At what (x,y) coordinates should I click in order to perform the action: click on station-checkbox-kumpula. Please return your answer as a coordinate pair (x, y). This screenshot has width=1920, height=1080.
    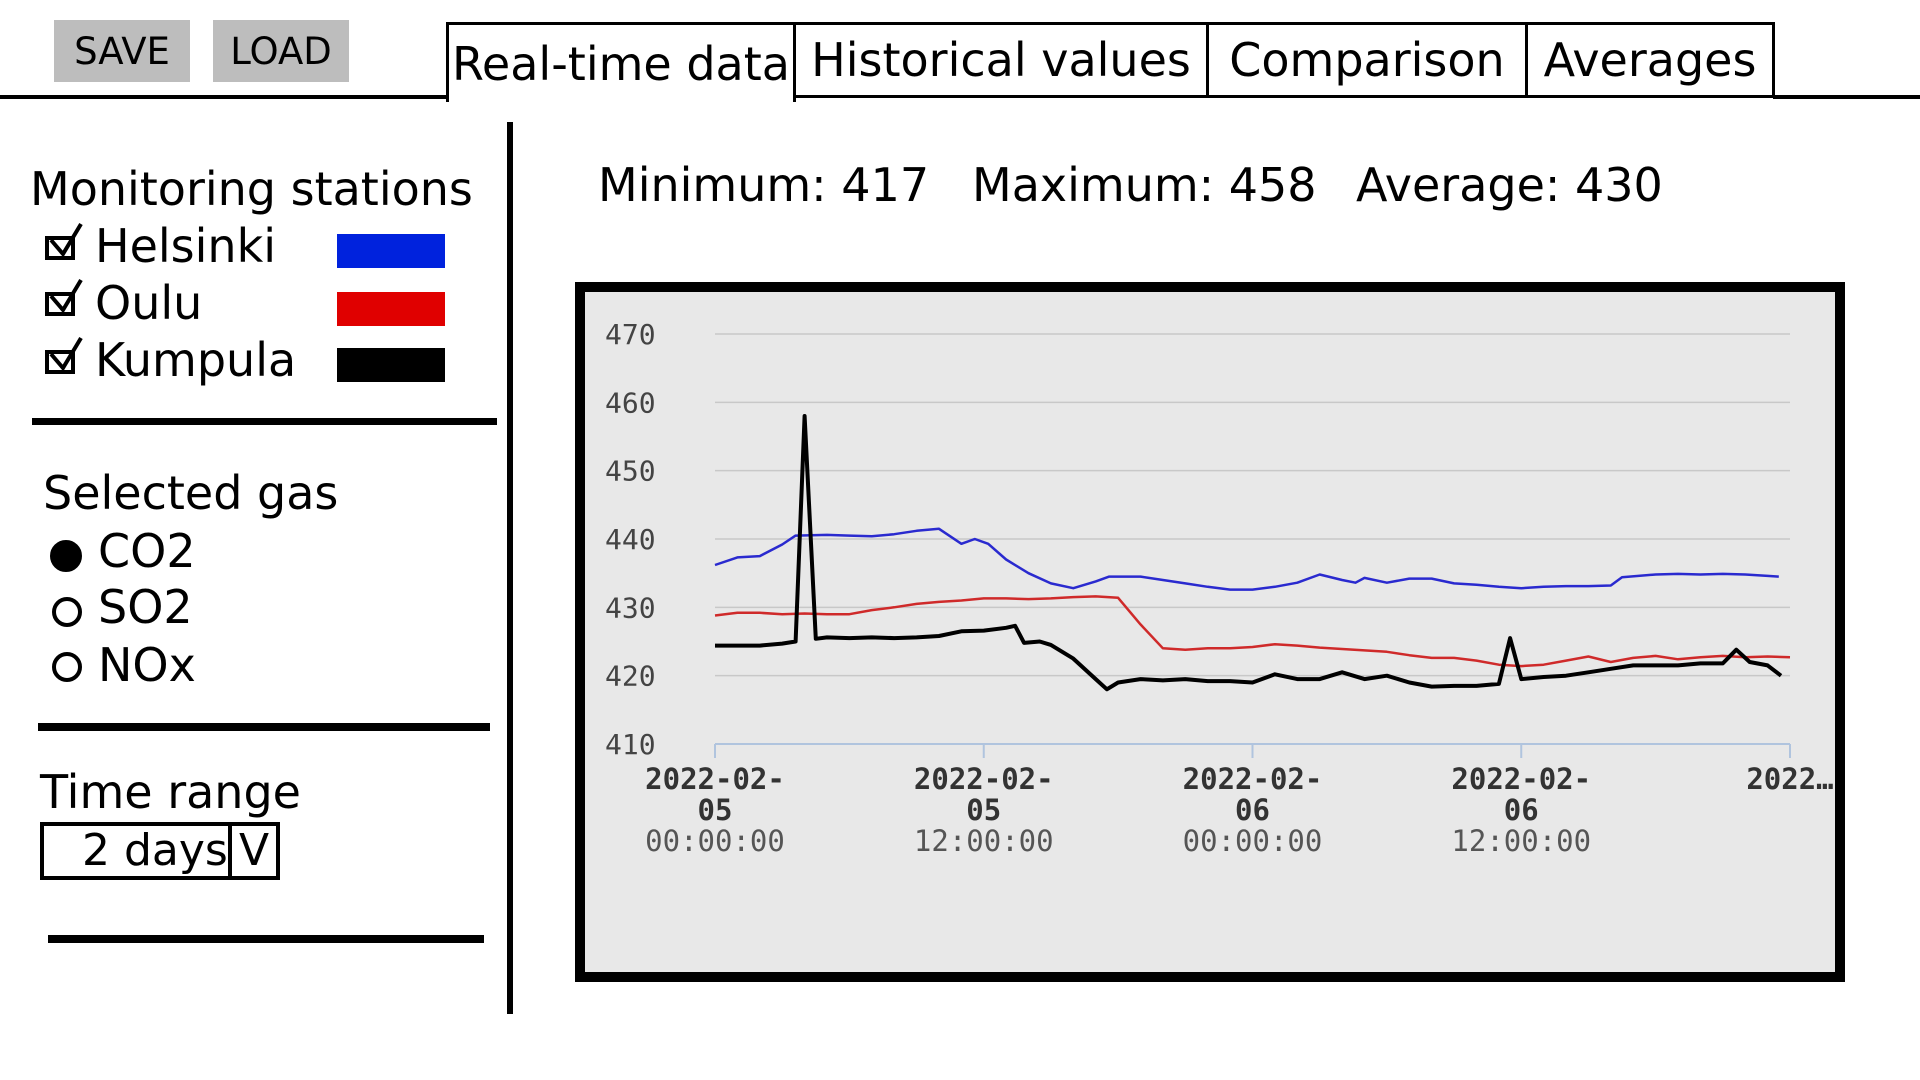
    Looking at the image, I should click on (64, 355).